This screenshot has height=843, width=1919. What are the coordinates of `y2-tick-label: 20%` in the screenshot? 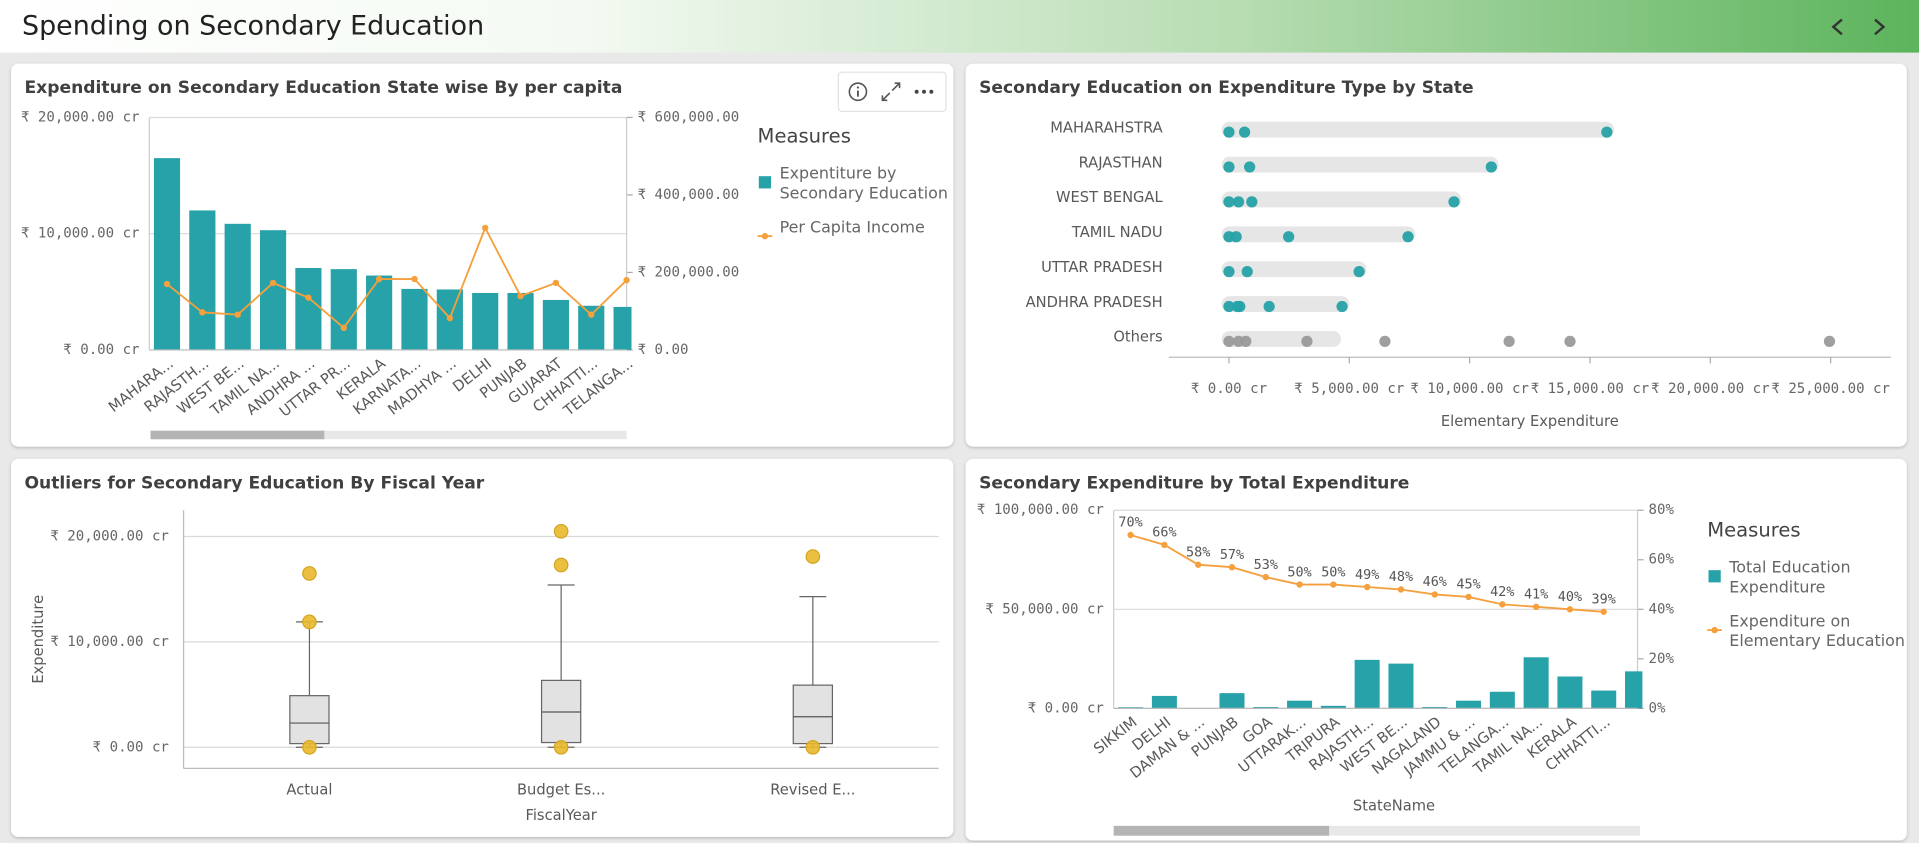 It's located at (1662, 659).